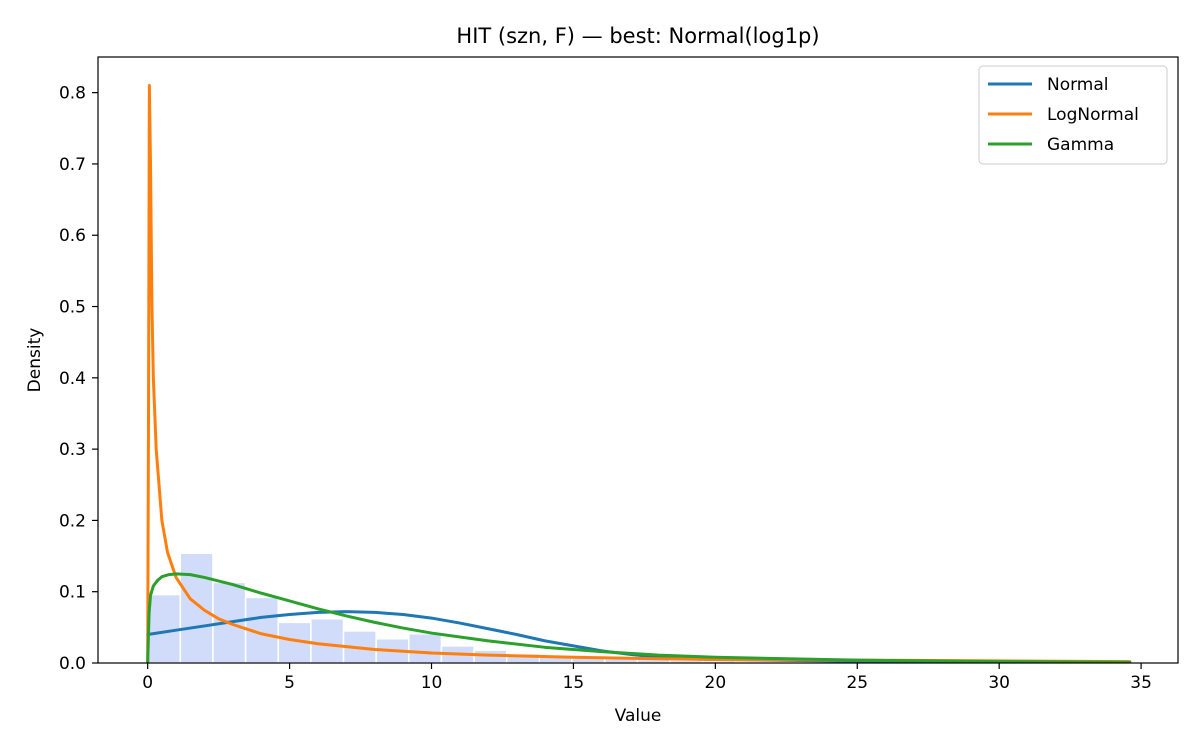 The height and width of the screenshot is (750, 1200). Describe the element at coordinates (647, 678) in the screenshot. I see `x-axis: 0 5 10 15 20 25 30 35` at that location.